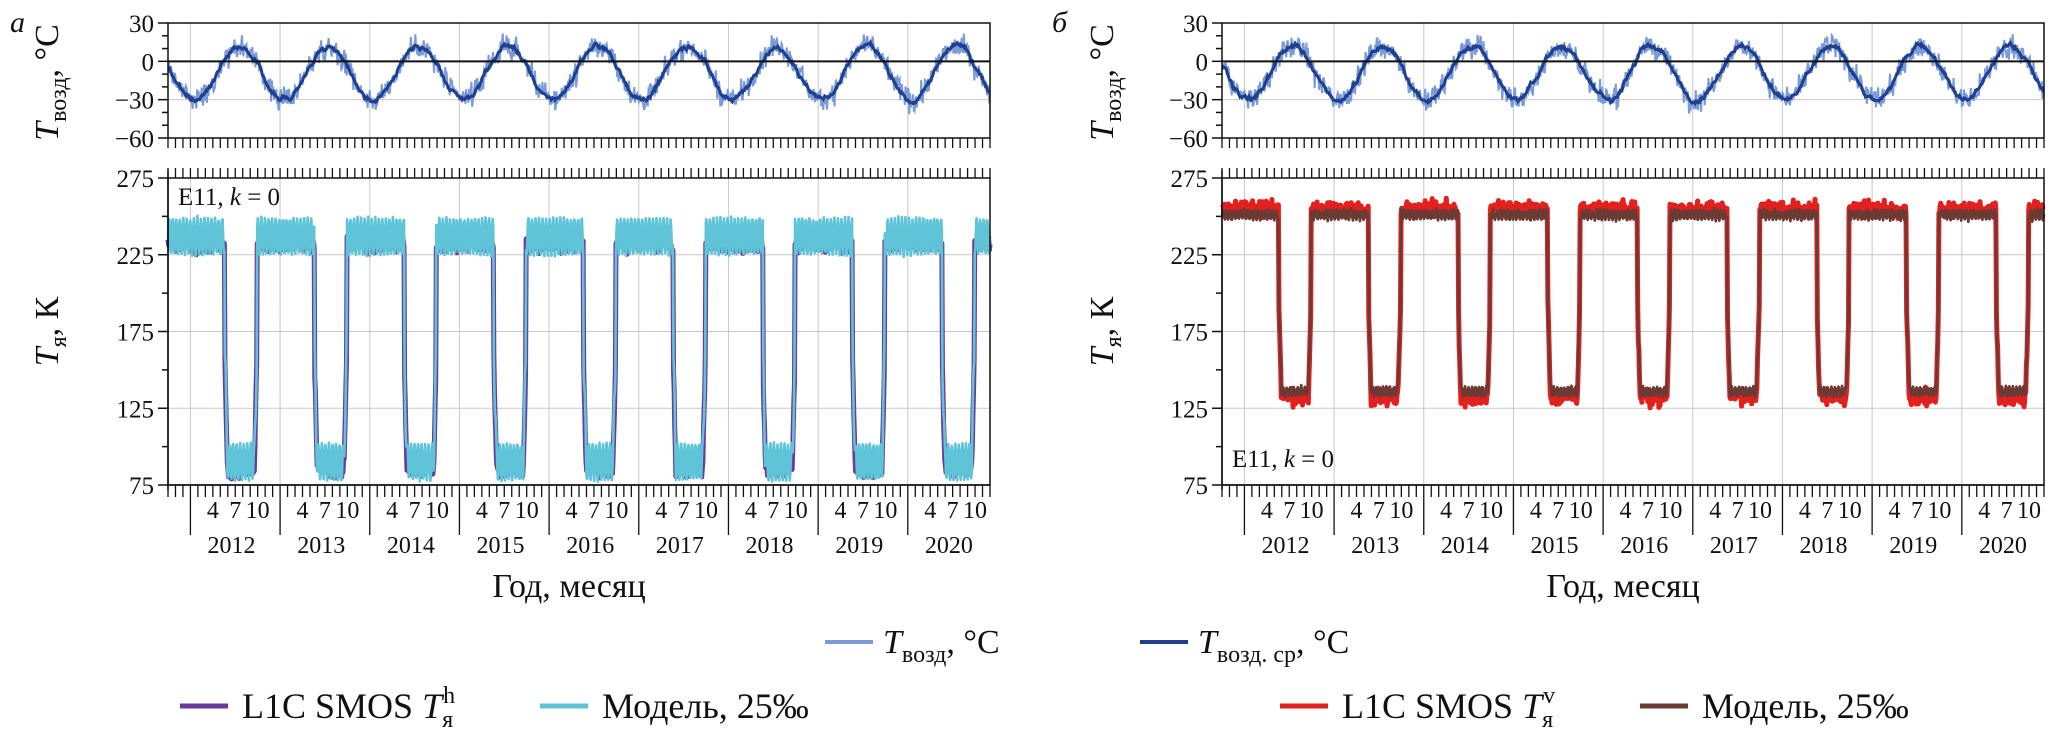 The width and height of the screenshot is (2052, 737). What do you see at coordinates (1824, 546) in the screenshot?
I see `year-label: 2018` at bounding box center [1824, 546].